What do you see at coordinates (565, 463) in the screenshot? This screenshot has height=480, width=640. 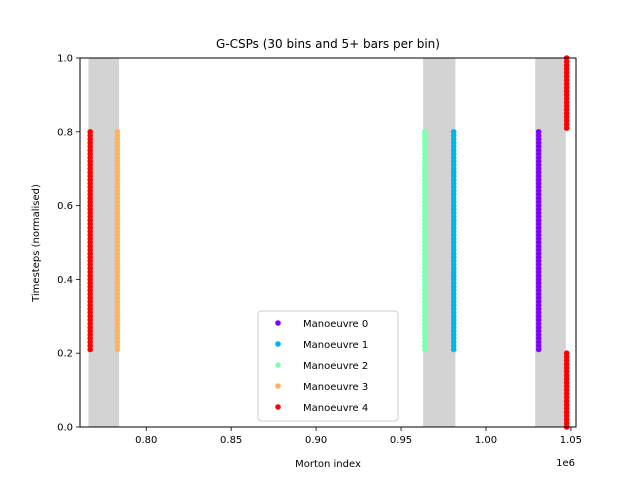 I see `x-axis-offset-label: 1e6` at bounding box center [565, 463].